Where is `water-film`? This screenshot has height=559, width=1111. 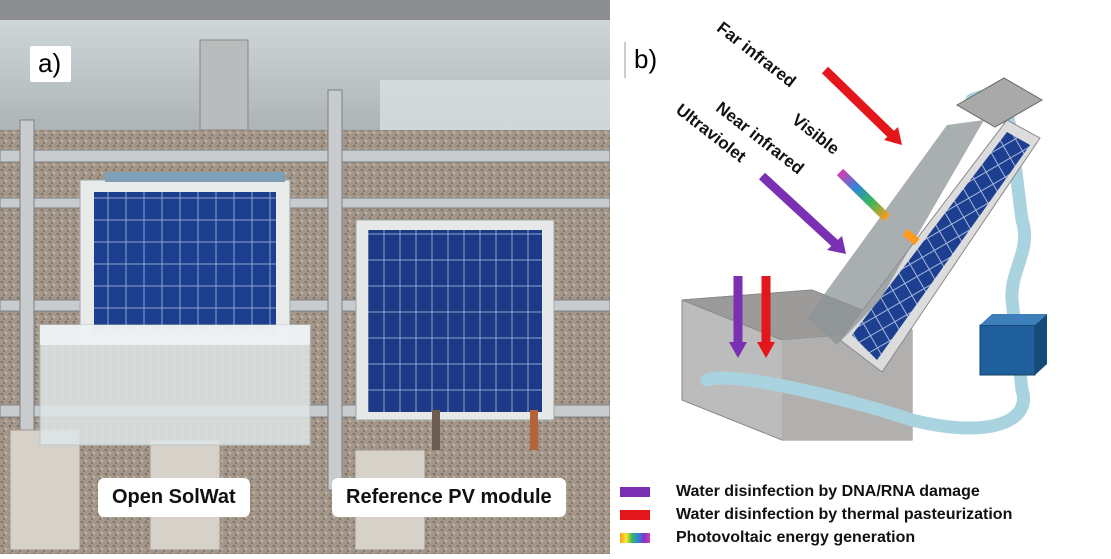
water-film is located at coordinates (895, 232).